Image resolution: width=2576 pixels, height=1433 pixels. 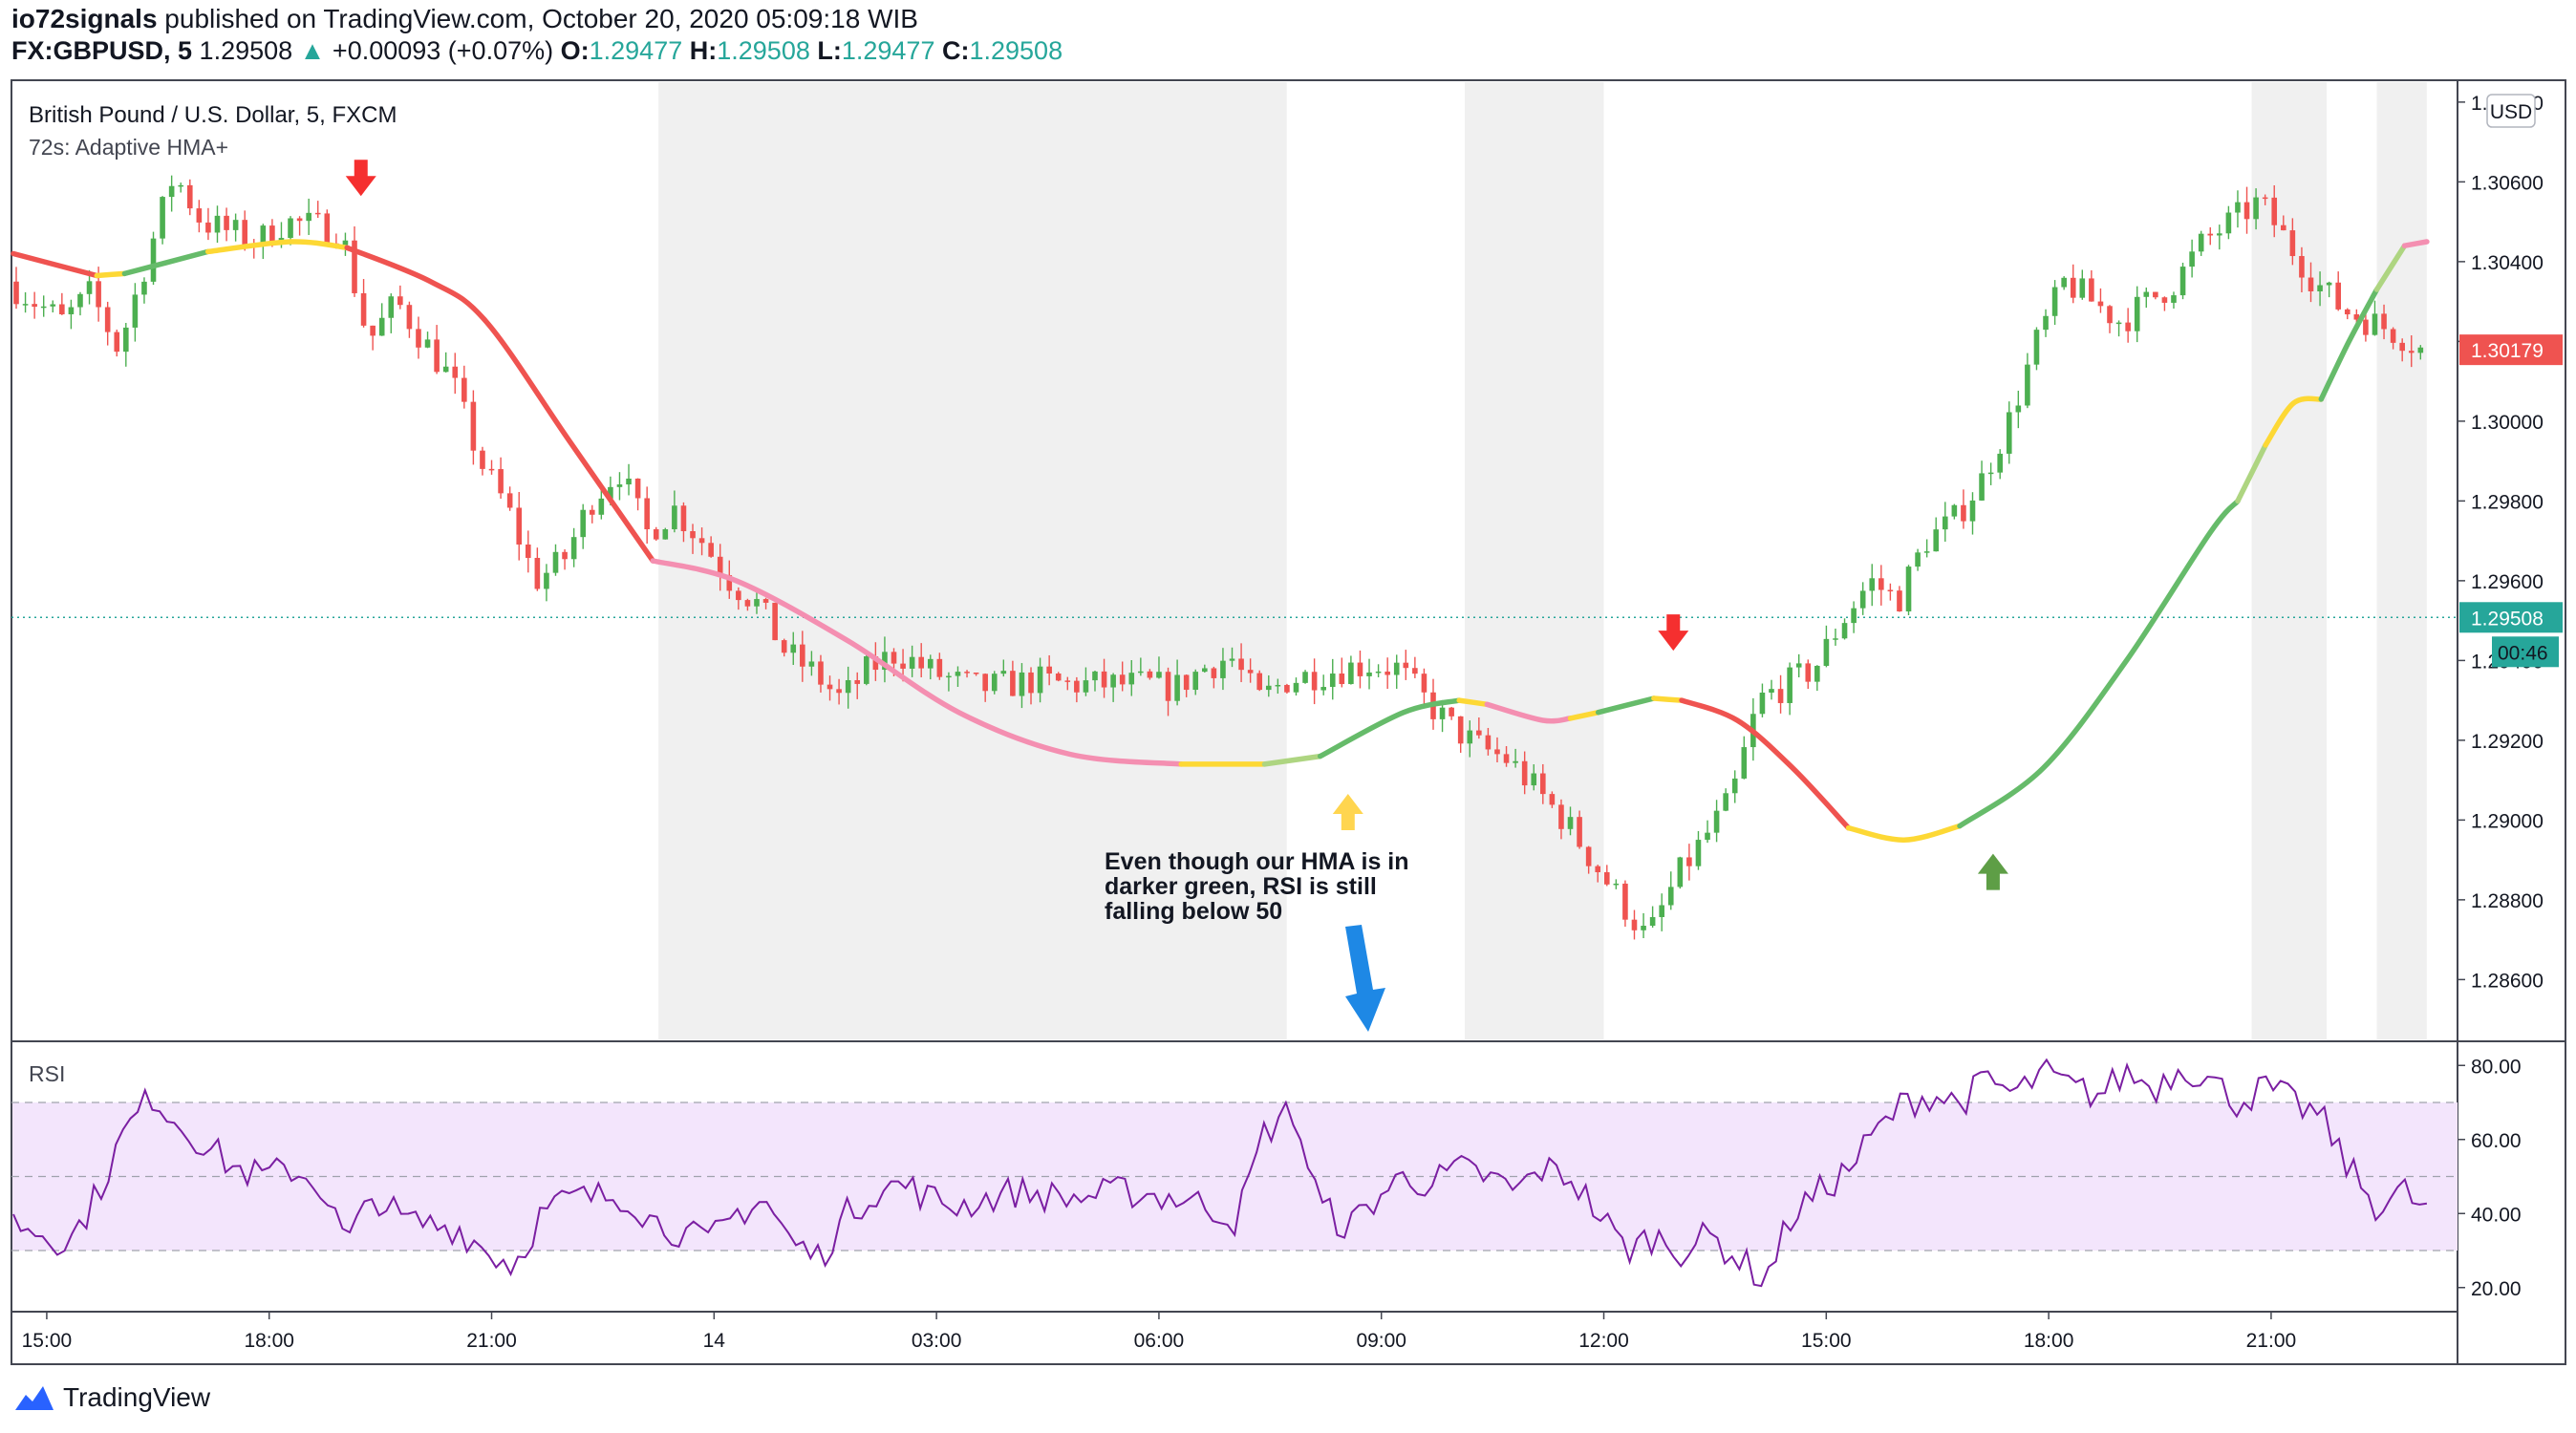 I want to click on time-tick-label: 18:00, so click(x=2049, y=1341).